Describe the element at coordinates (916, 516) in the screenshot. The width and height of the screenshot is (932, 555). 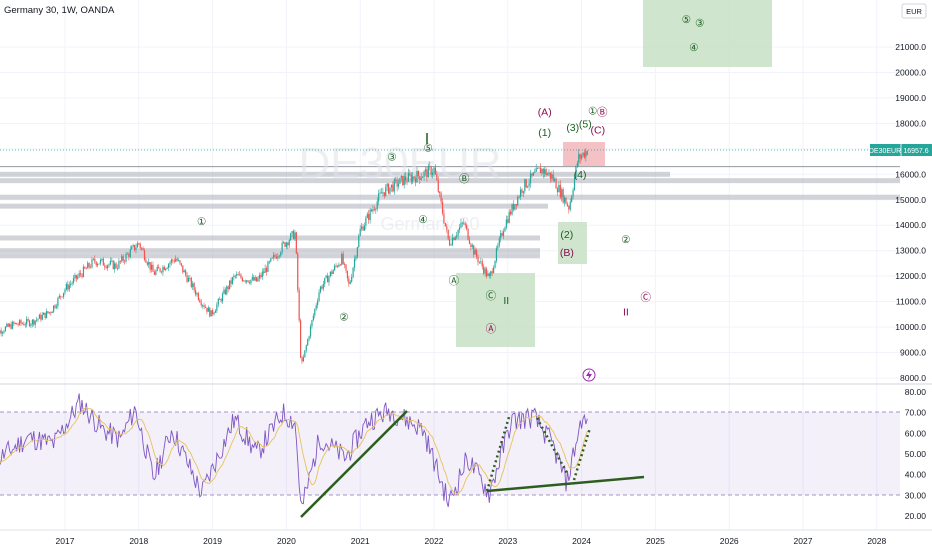
I see `rsi-tick-20.00: 20.00` at that location.